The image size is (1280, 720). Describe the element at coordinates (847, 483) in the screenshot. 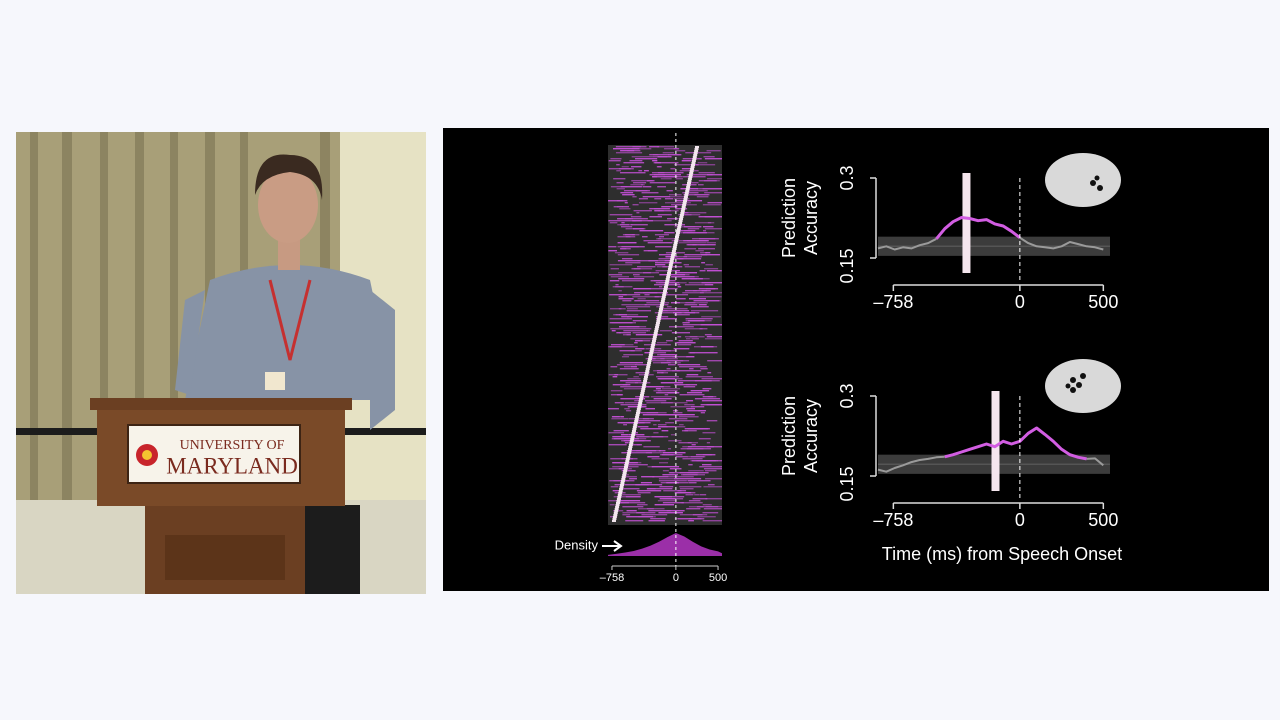

I see `y-tick-label: 0.15` at that location.